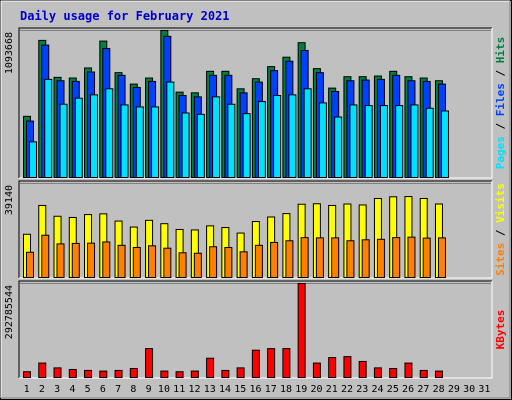 This screenshot has height=400, width=512. What do you see at coordinates (500, 50) in the screenshot?
I see `side-label-part: Hits` at bounding box center [500, 50].